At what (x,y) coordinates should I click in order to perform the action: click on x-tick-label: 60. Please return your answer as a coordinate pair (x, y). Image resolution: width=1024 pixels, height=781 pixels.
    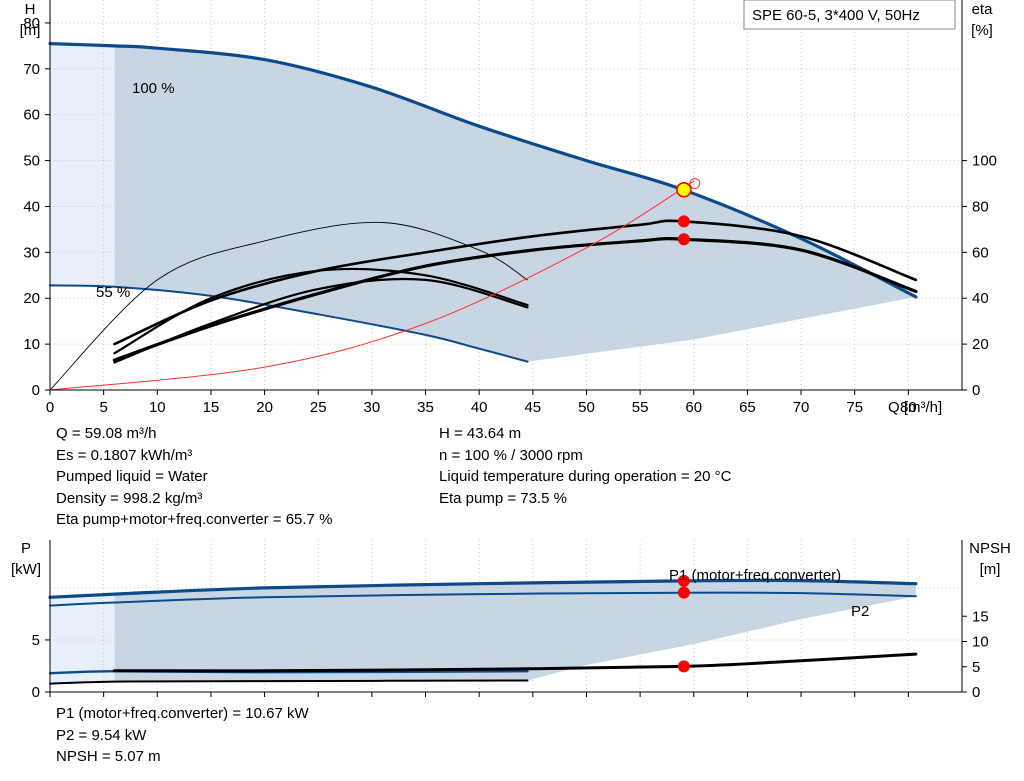
    Looking at the image, I should click on (693, 407).